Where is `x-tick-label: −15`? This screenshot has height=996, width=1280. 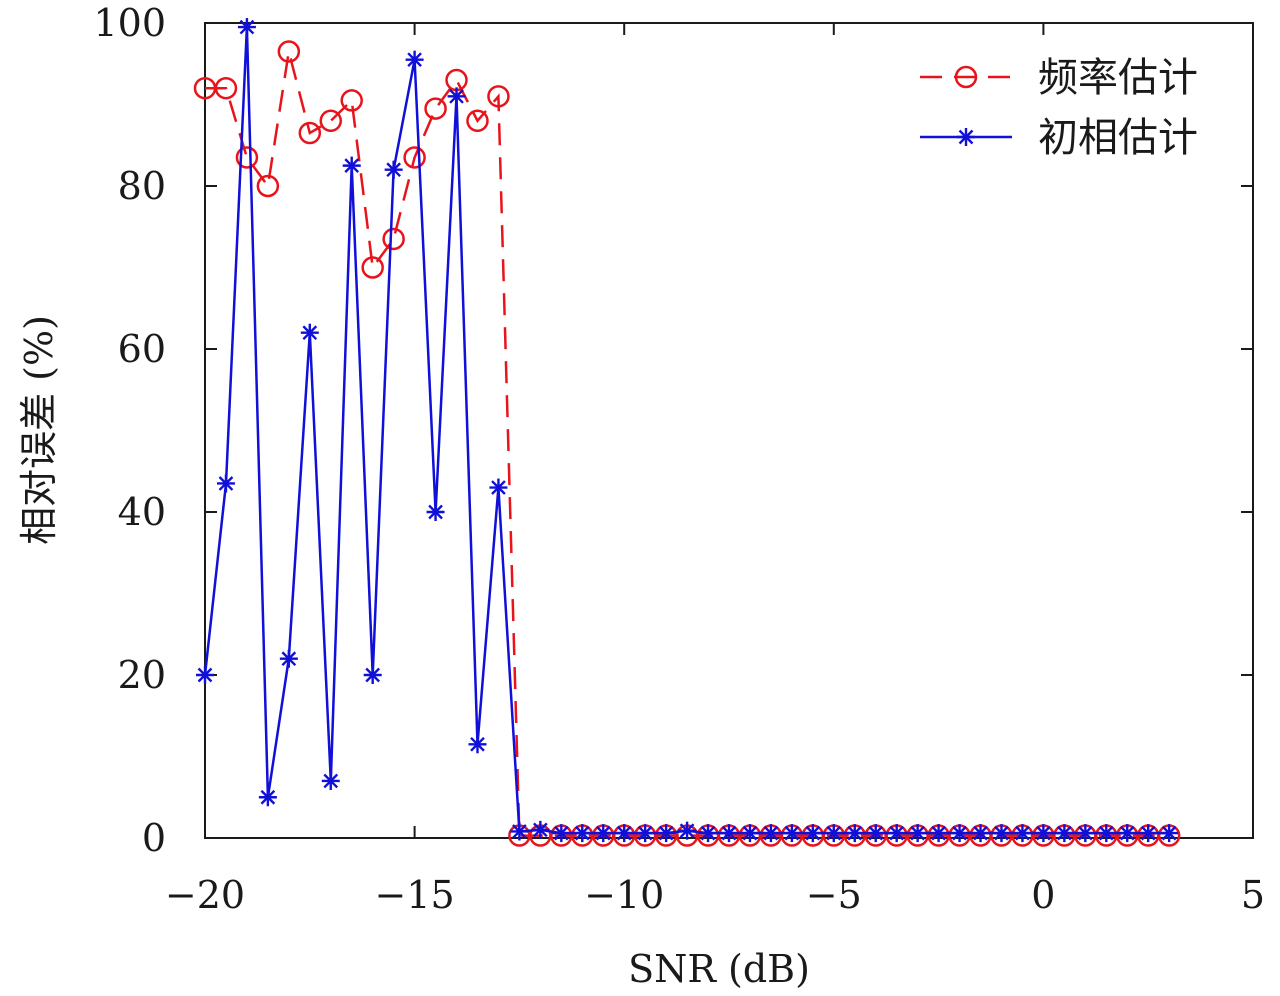
x-tick-label: −15 is located at coordinates (414, 895).